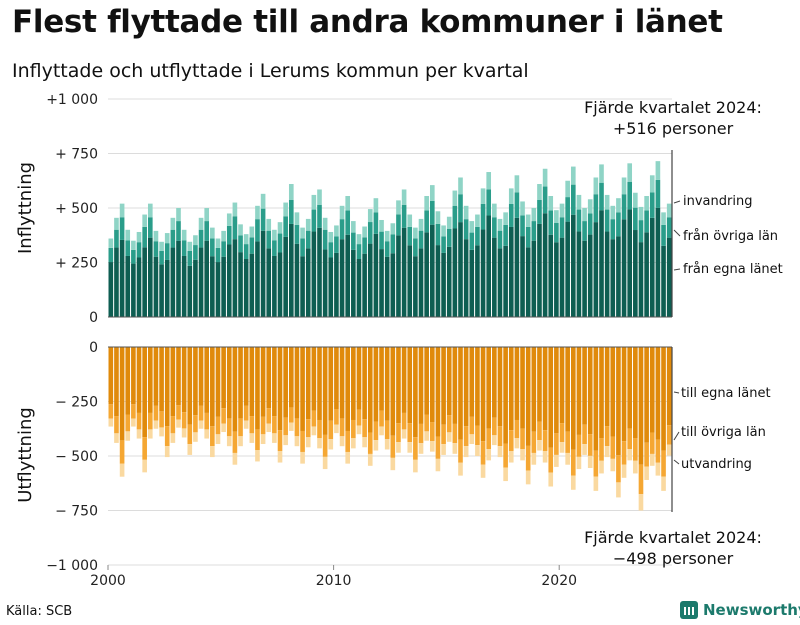 This screenshot has width=800, height=625. Describe the element at coordinates (740, 610) in the screenshot. I see `brand-logo: Newsworthy` at that location.